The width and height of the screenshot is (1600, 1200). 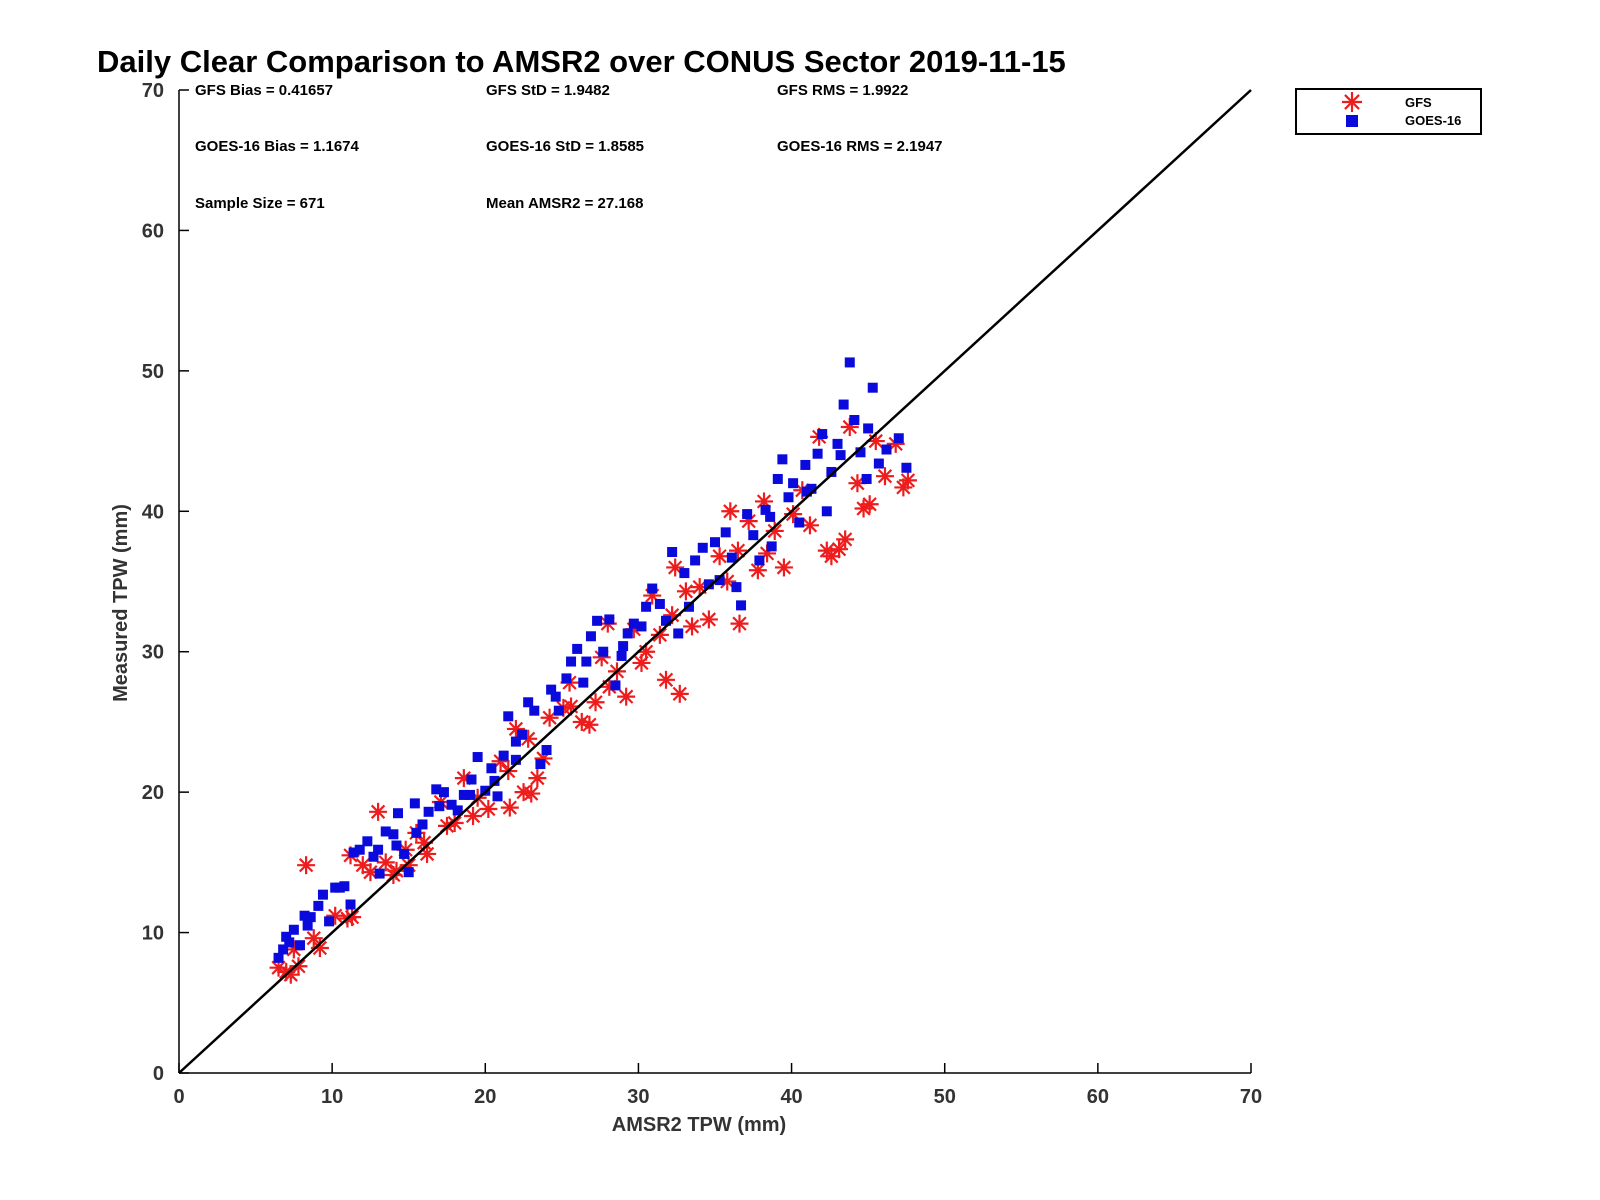 What do you see at coordinates (277, 146) in the screenshot?
I see `goes-bias-annotation: GOES-16 Bias = 1.1674` at bounding box center [277, 146].